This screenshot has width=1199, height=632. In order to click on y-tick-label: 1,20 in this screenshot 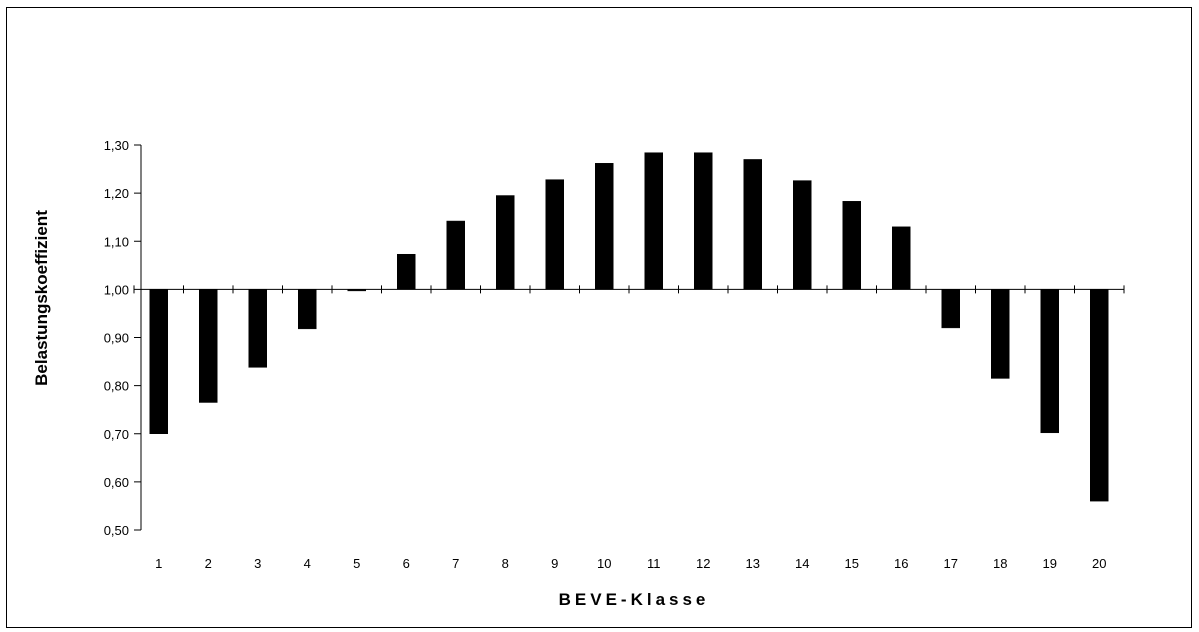, I will do `click(116, 193)`.